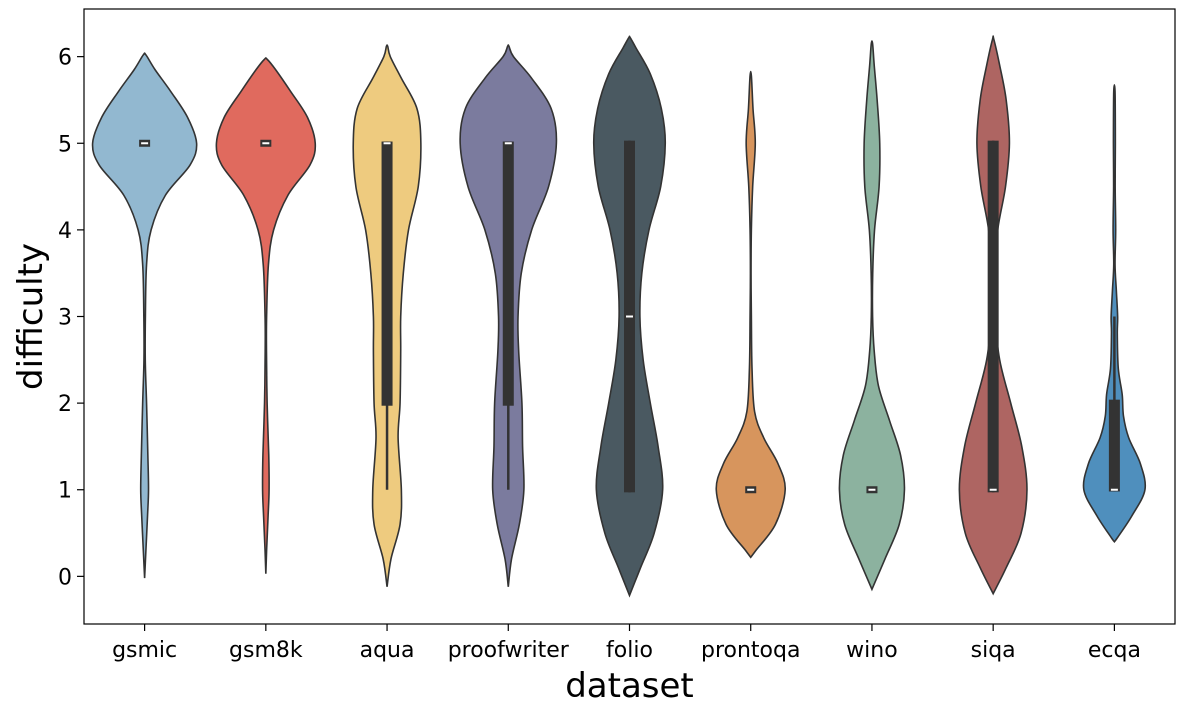 This screenshot has height=706, width=1188. What do you see at coordinates (65, 404) in the screenshot?
I see `y-tick-label: 2` at bounding box center [65, 404].